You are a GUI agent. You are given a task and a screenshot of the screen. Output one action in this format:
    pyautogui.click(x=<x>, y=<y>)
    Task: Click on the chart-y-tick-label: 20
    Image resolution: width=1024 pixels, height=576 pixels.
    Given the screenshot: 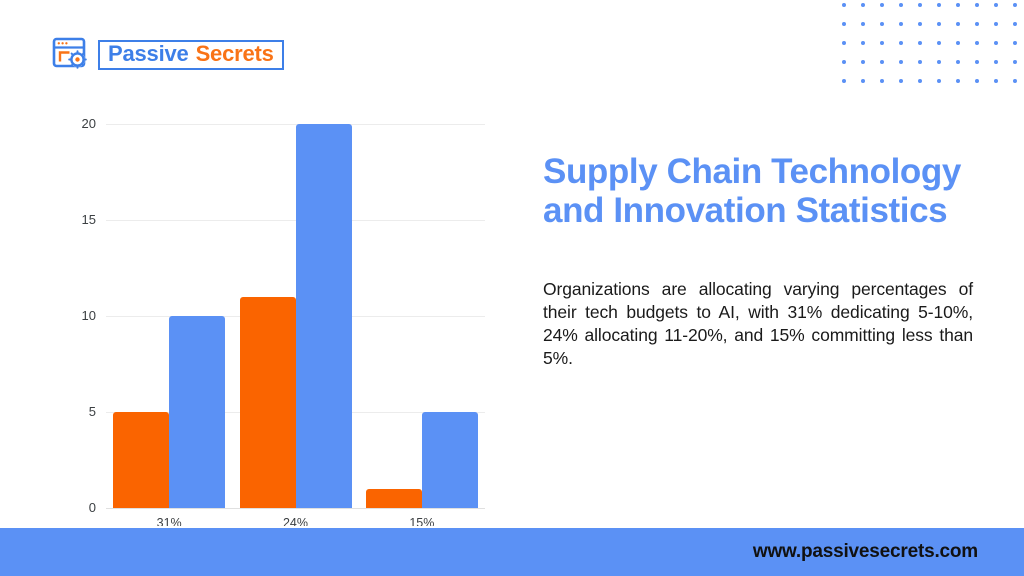 What is the action you would take?
    pyautogui.click(x=88, y=123)
    